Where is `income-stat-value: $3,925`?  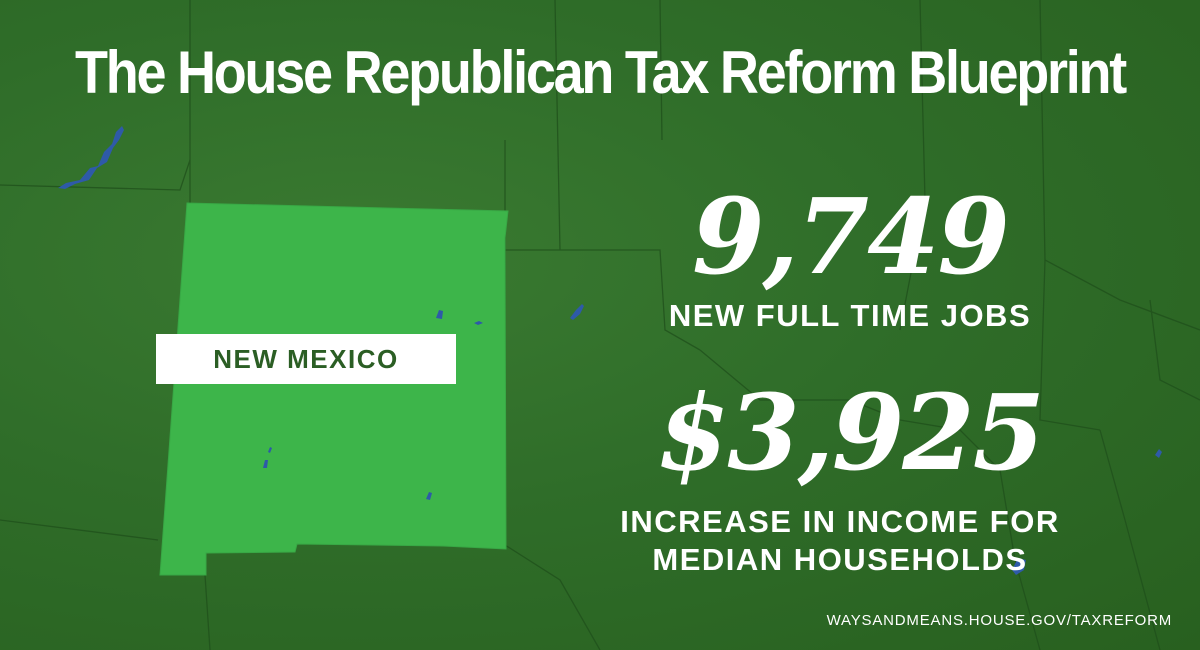 income-stat-value: $3,925 is located at coordinates (850, 432).